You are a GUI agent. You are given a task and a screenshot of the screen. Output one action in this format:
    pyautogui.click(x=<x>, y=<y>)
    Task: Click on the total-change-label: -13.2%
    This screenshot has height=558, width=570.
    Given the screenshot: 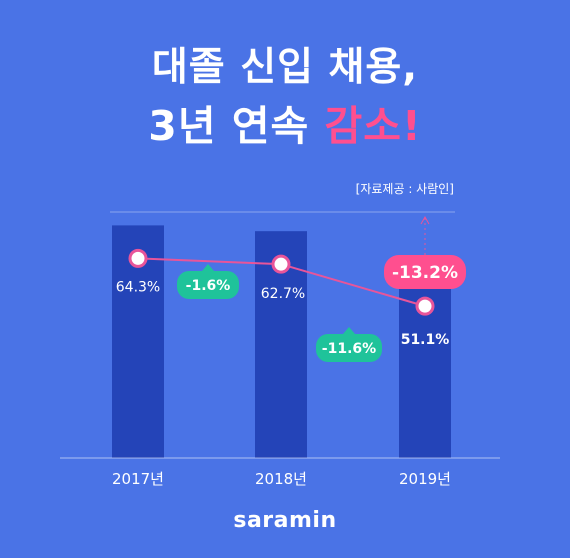 What is the action you would take?
    pyautogui.click(x=425, y=273)
    